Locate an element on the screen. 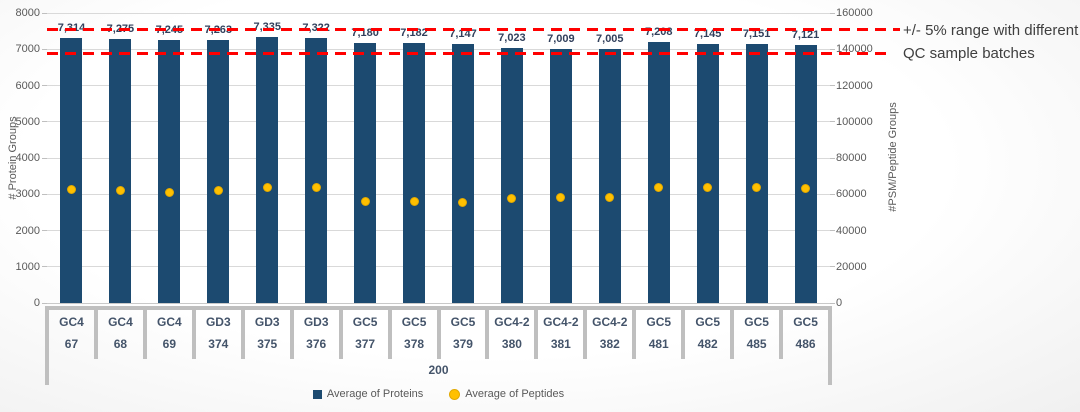 The width and height of the screenshot is (1080, 412). right-axis-tick-label: 40000 is located at coordinates (851, 230).